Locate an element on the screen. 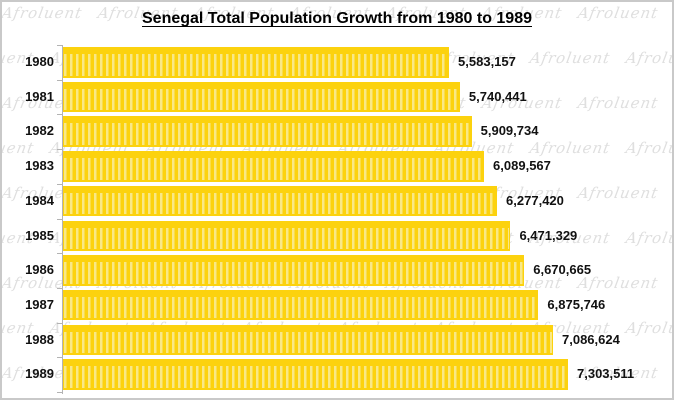  chart-row: 1988 7,086,624 is located at coordinates (337, 340).